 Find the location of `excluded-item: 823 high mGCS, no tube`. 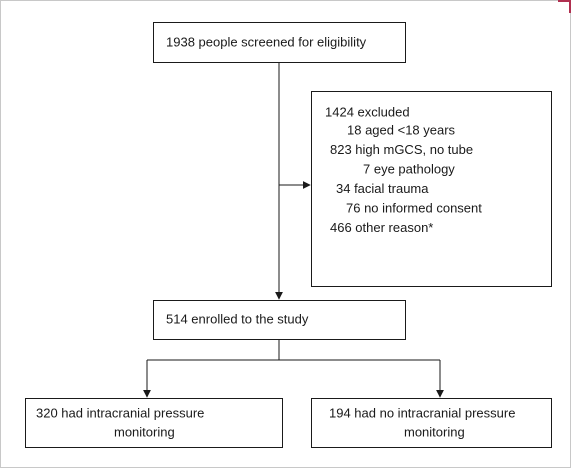

excluded-item: 823 high mGCS, no tube is located at coordinates (401, 149).